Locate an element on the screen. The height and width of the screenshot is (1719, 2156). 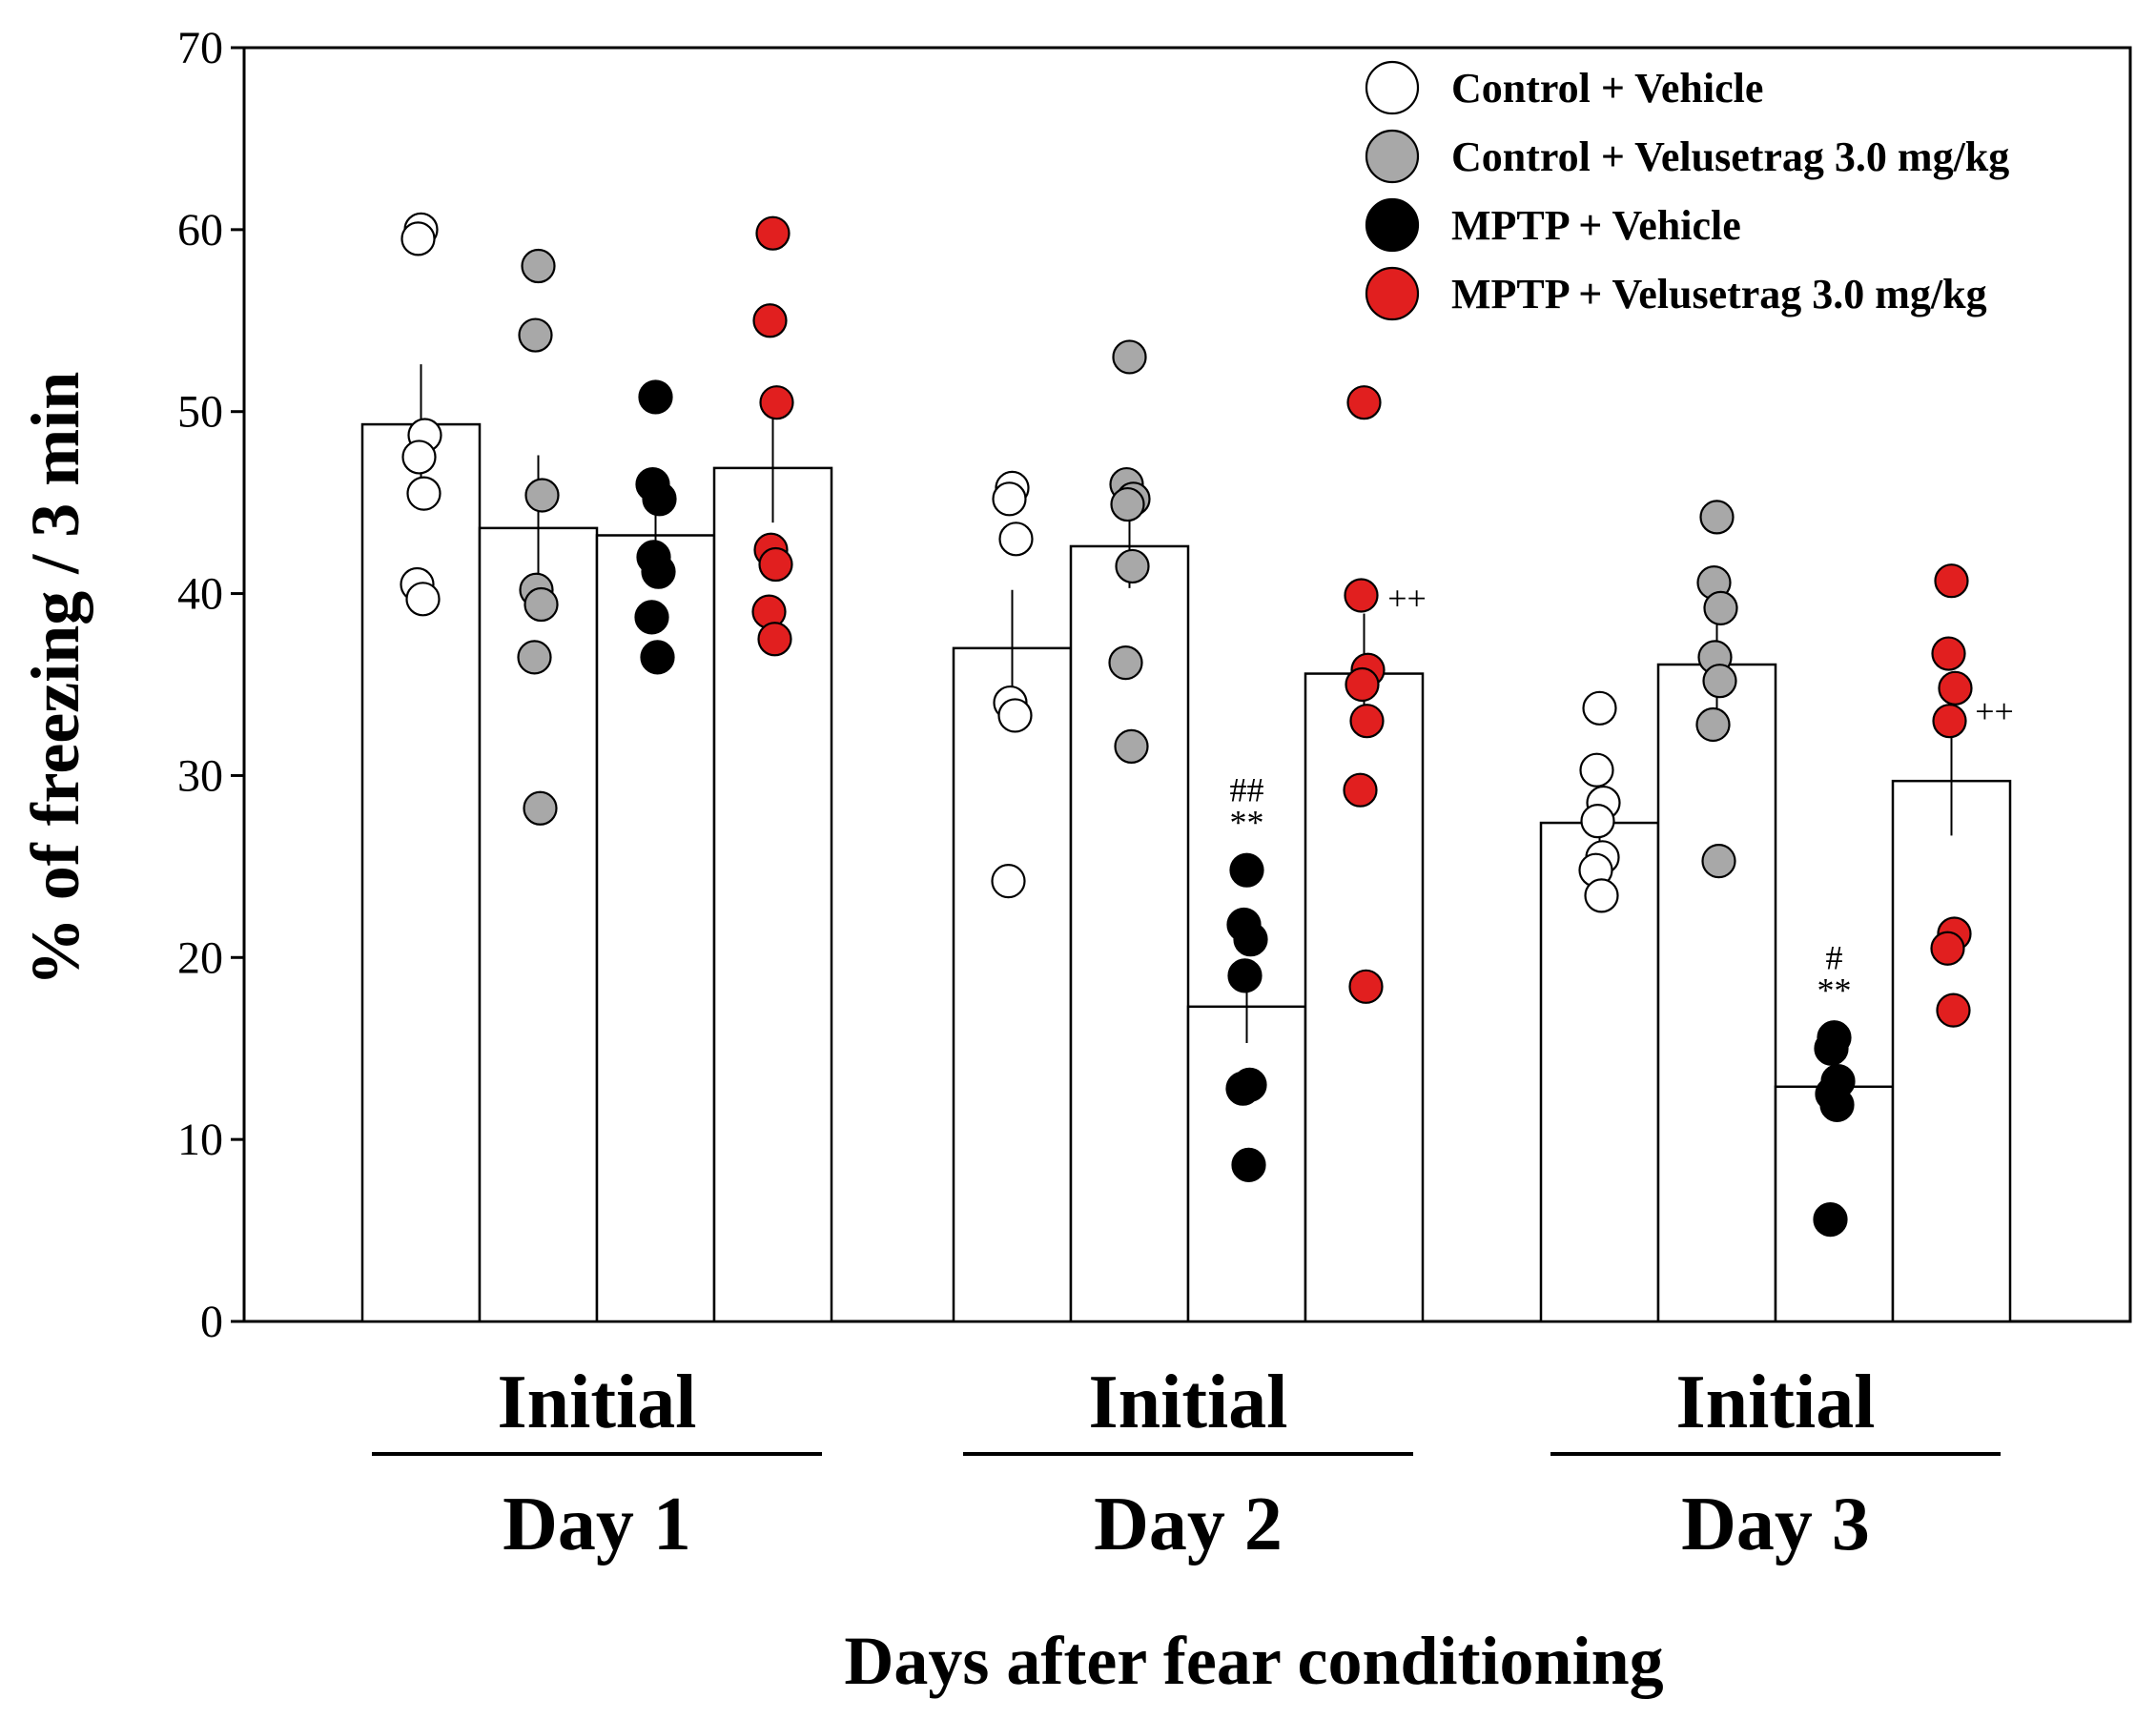
significance-annotation: # is located at coordinates (1834, 957).